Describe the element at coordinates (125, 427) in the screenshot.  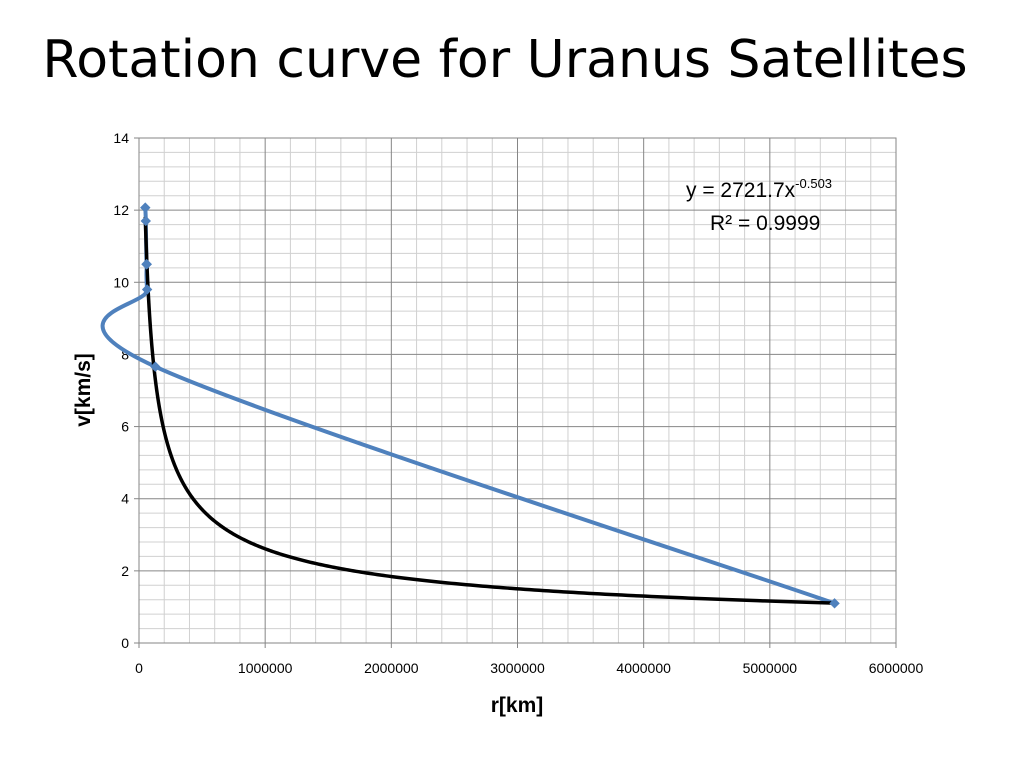
I see `y-tick-label: 6` at that location.